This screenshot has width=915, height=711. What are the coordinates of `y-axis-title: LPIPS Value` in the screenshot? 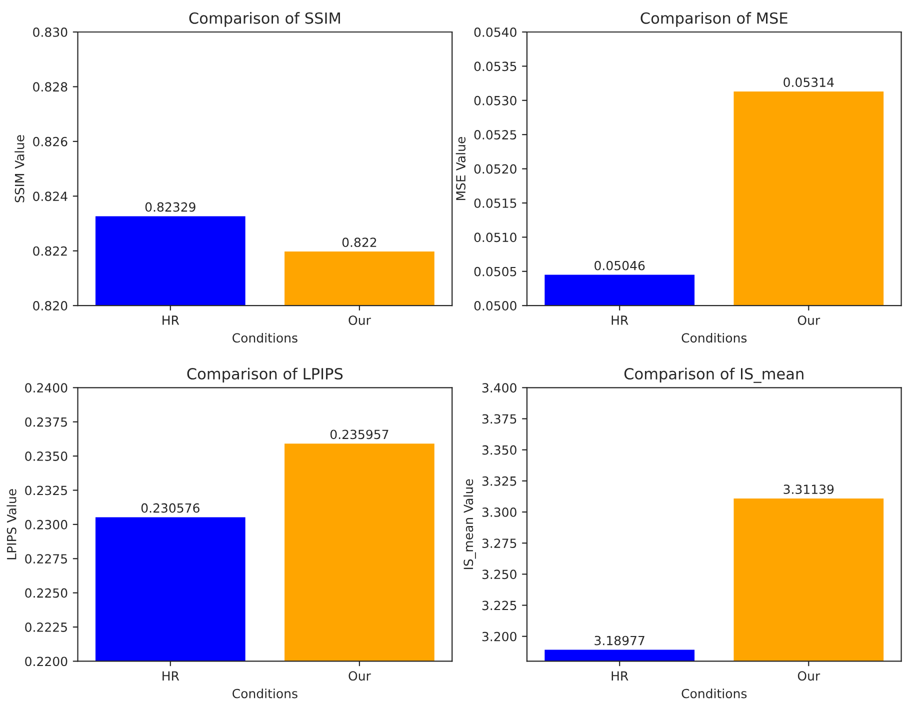 It's located at (11, 524).